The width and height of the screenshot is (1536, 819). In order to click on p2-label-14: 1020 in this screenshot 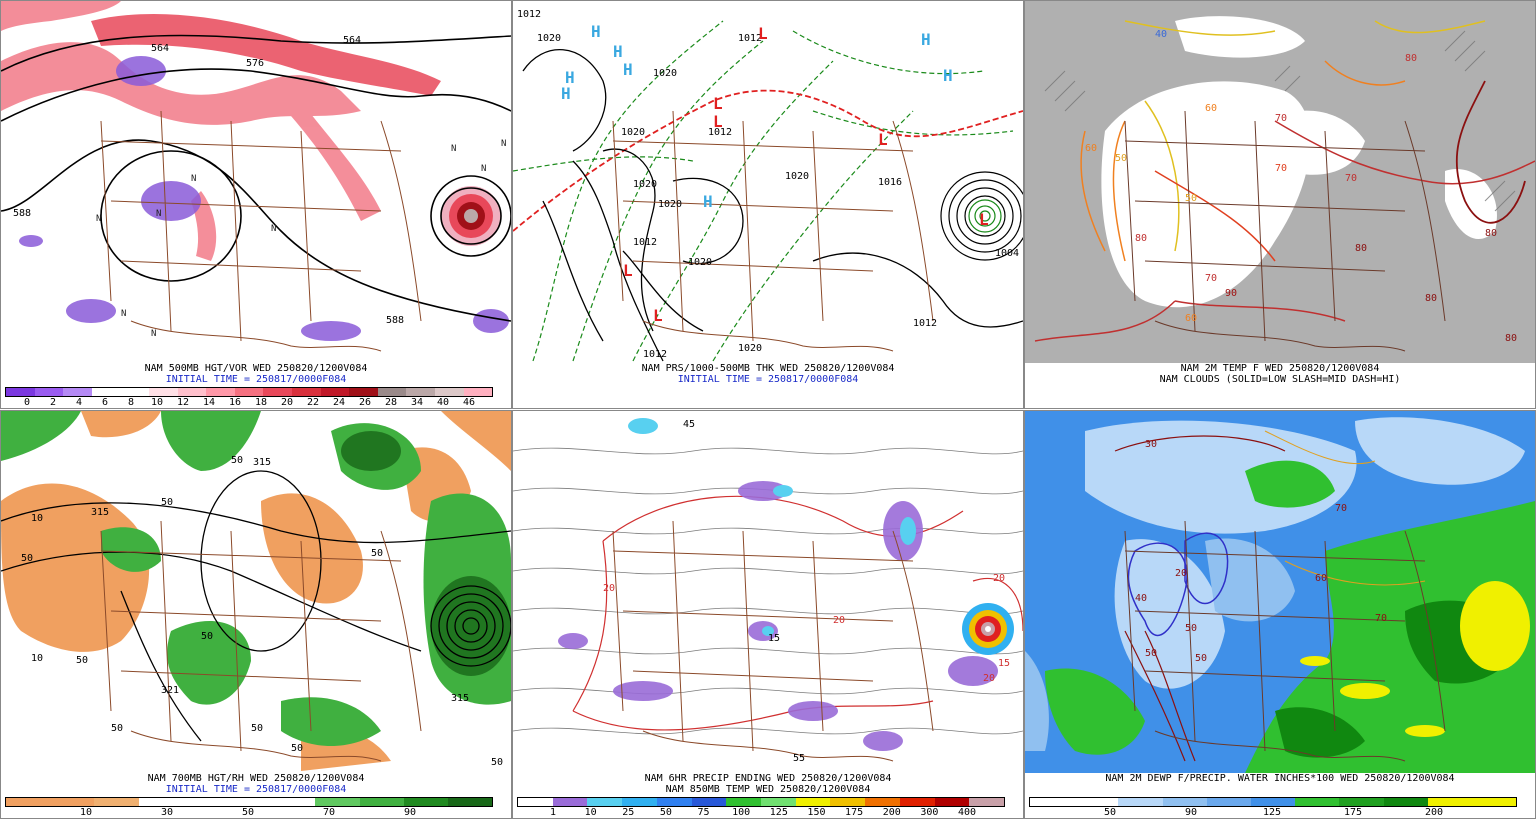, I will do `click(670, 204)`.